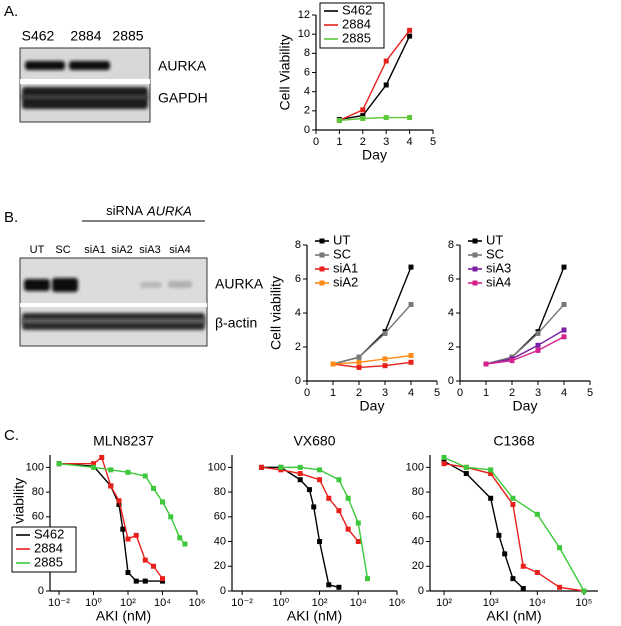 The width and height of the screenshot is (621, 626). I want to click on y-axis-label: Cell viability, so click(276, 313).